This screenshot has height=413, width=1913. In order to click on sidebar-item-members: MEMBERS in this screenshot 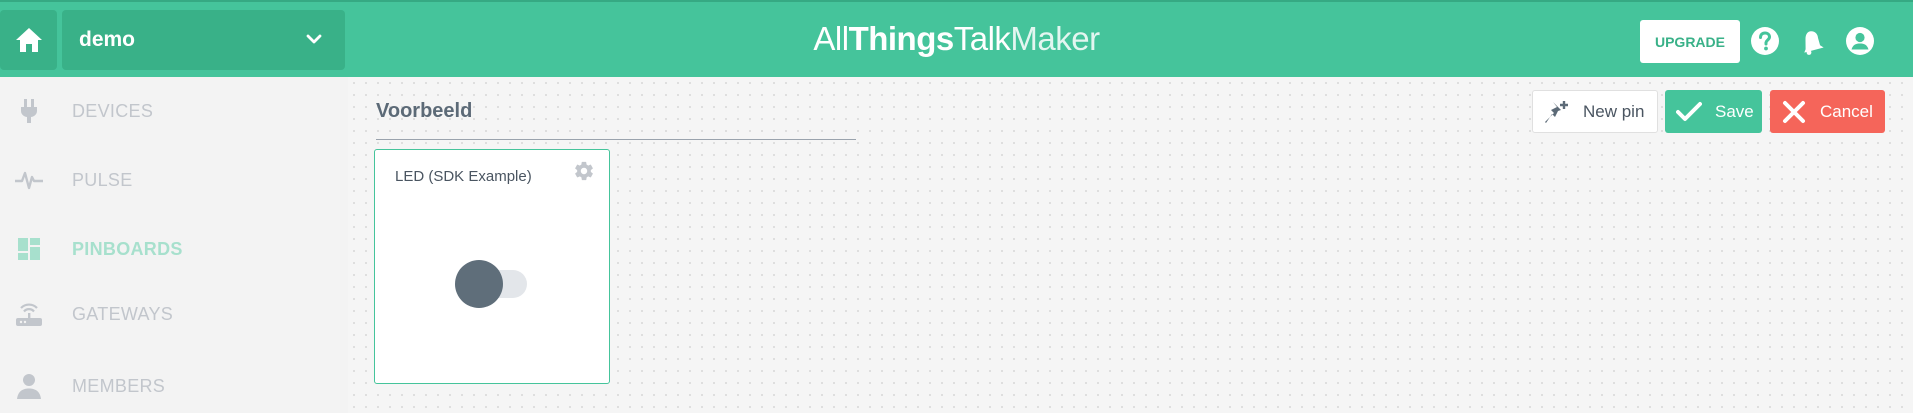, I will do `click(174, 384)`.